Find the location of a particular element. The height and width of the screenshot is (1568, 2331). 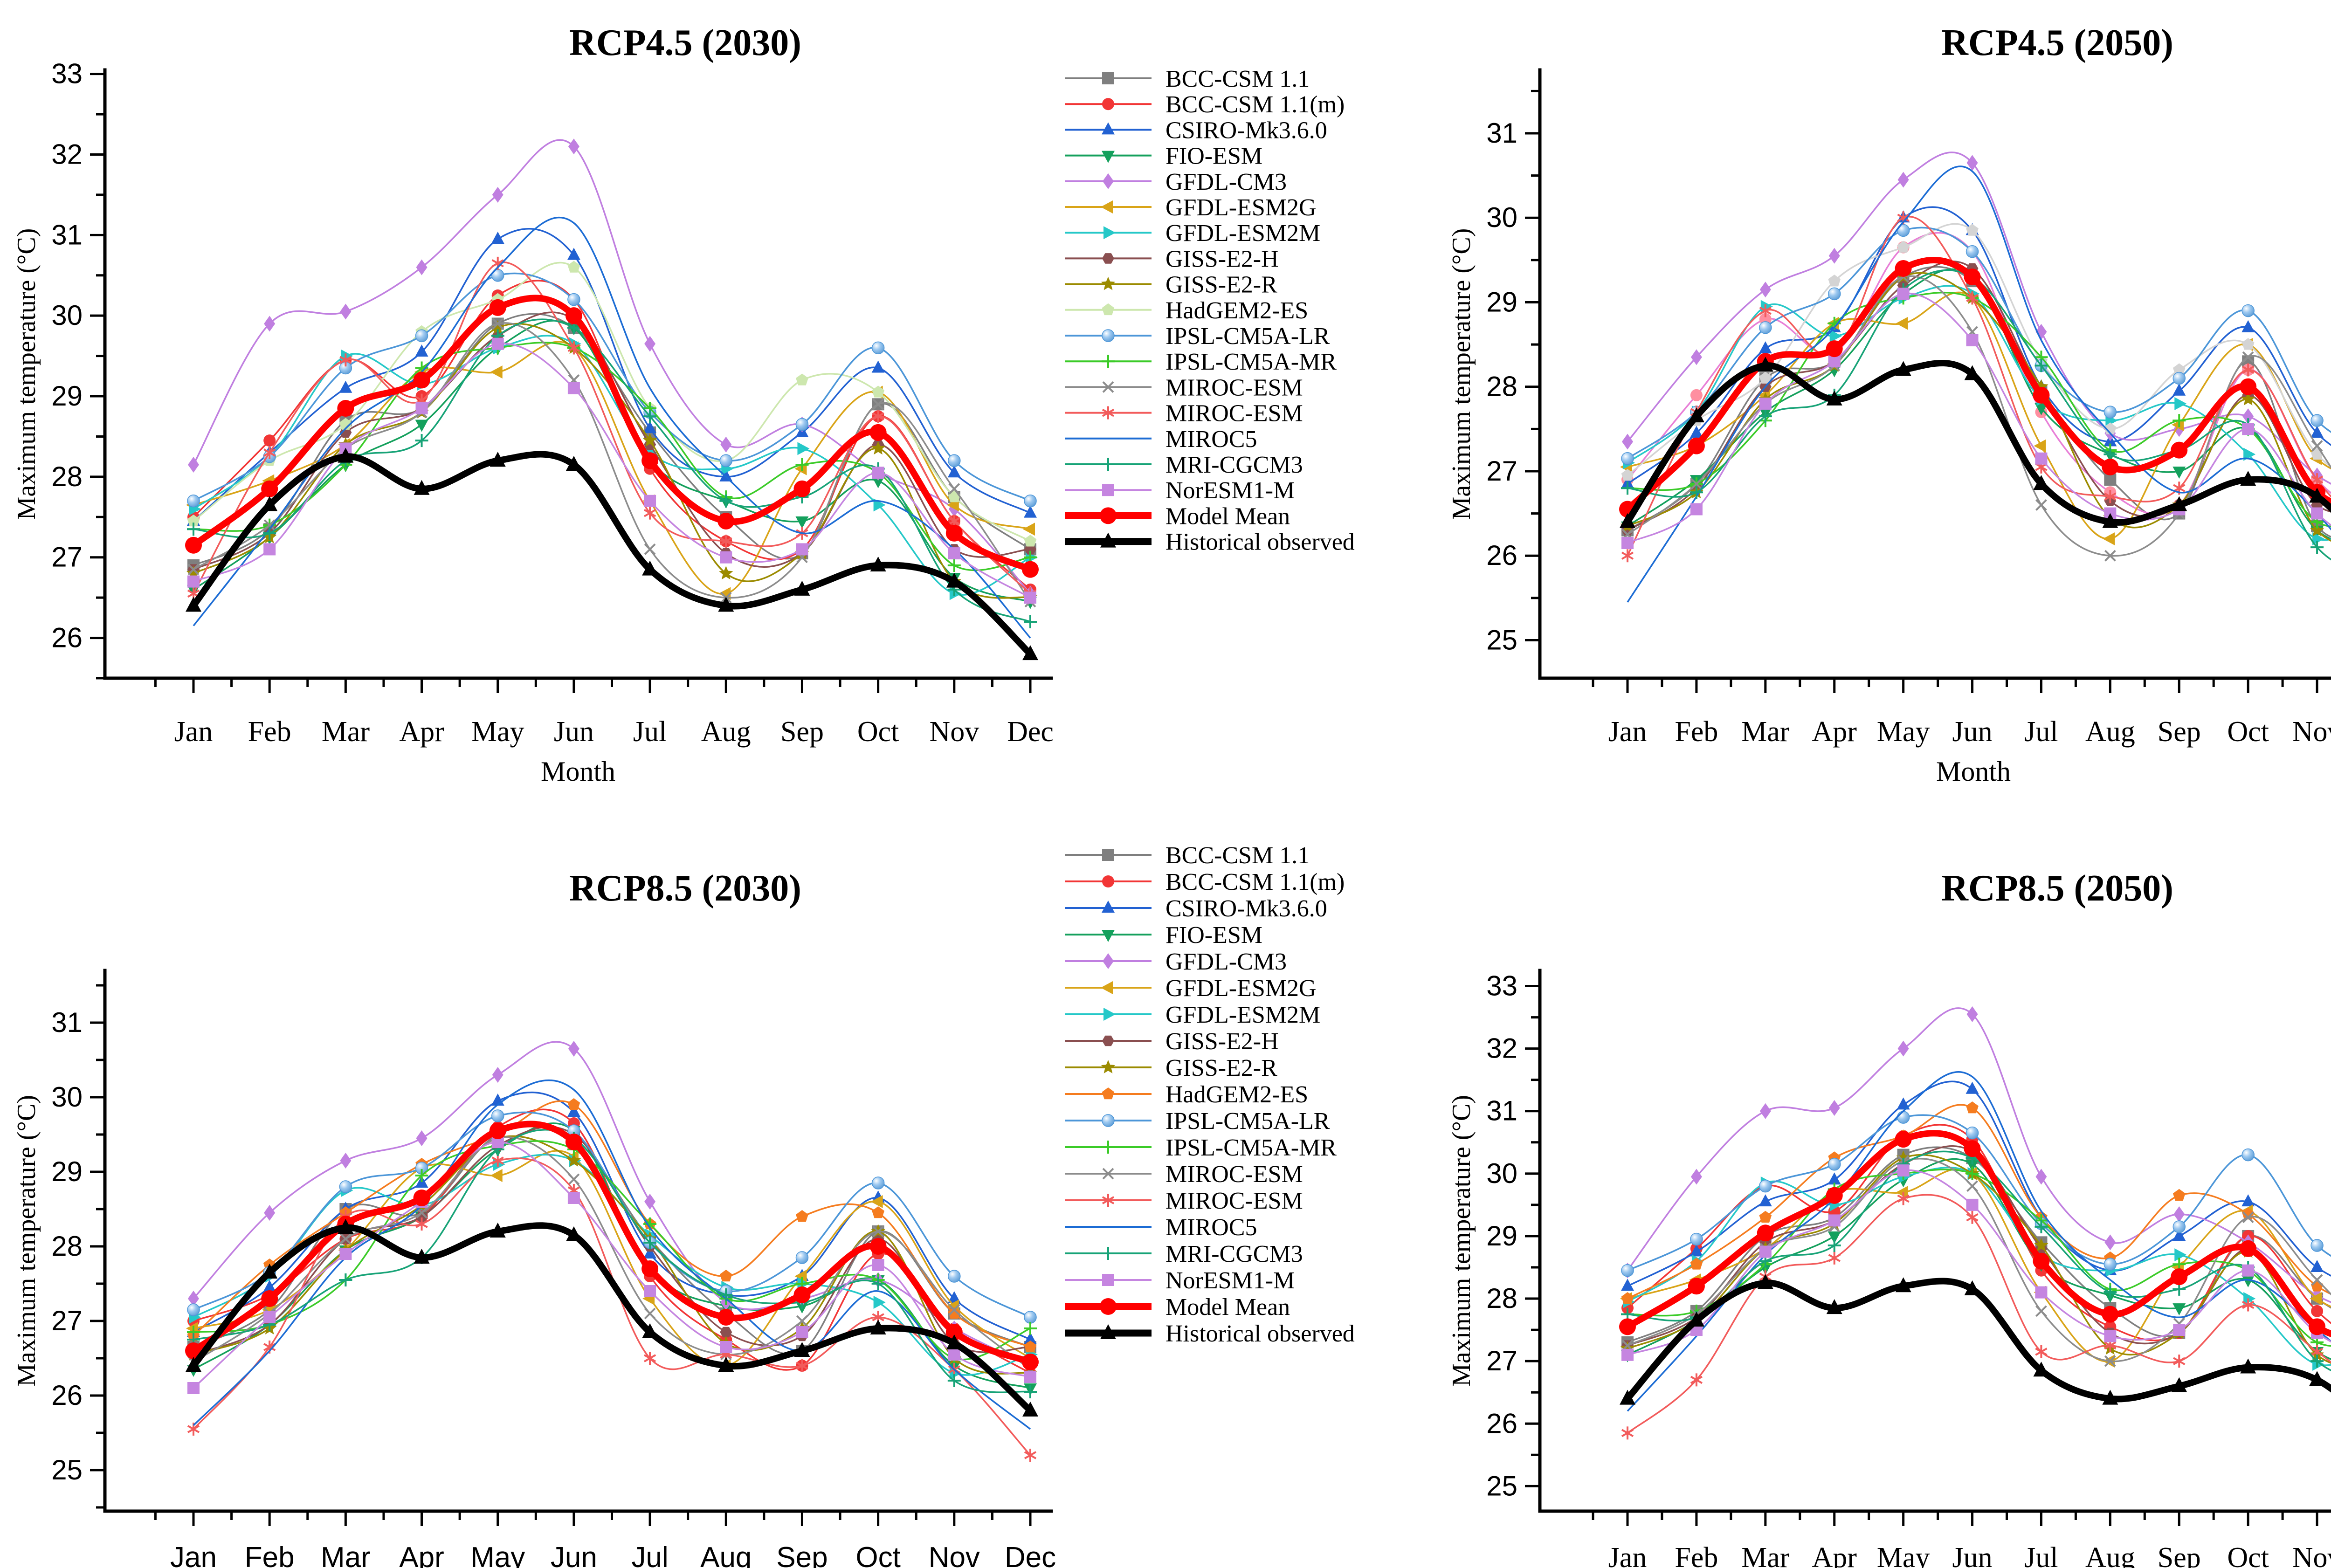

month-label: Jun is located at coordinates (574, 1554).